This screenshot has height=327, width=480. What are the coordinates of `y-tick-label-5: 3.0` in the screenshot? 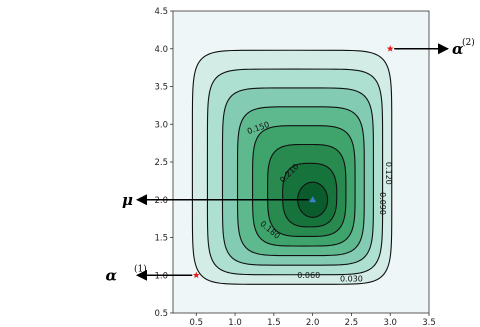 It's located at (161, 125).